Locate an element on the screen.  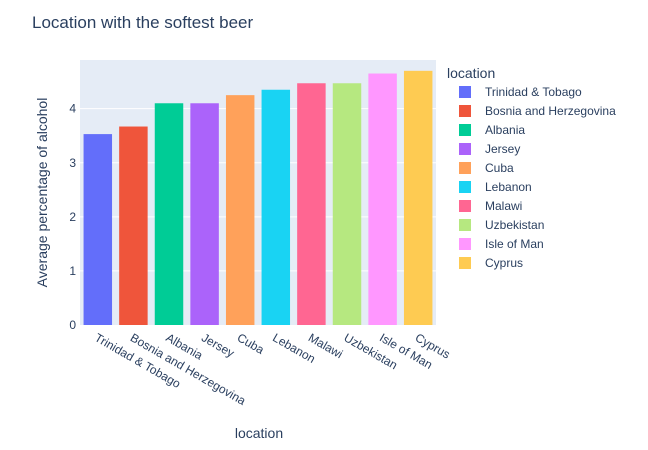
y-tick-label: 4 is located at coordinates (72, 109).